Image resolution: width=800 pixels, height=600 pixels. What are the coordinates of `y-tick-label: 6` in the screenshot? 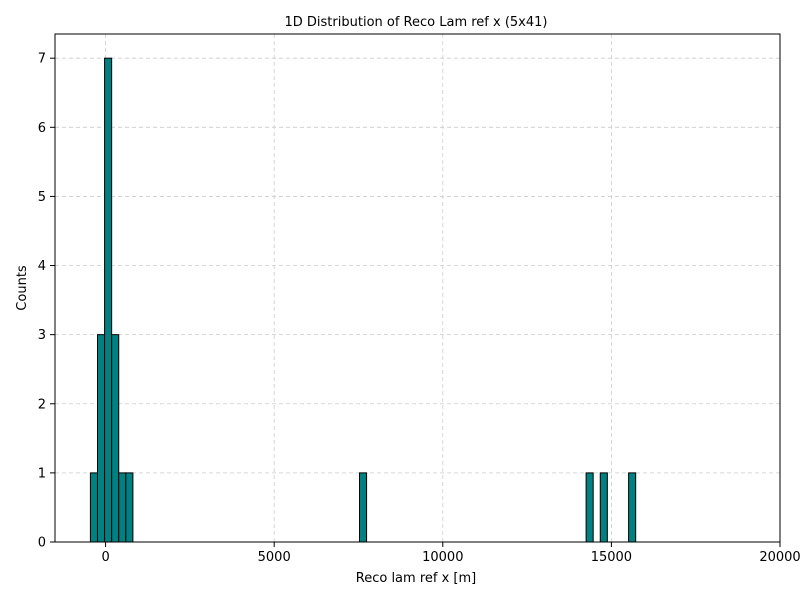 It's located at (42, 128).